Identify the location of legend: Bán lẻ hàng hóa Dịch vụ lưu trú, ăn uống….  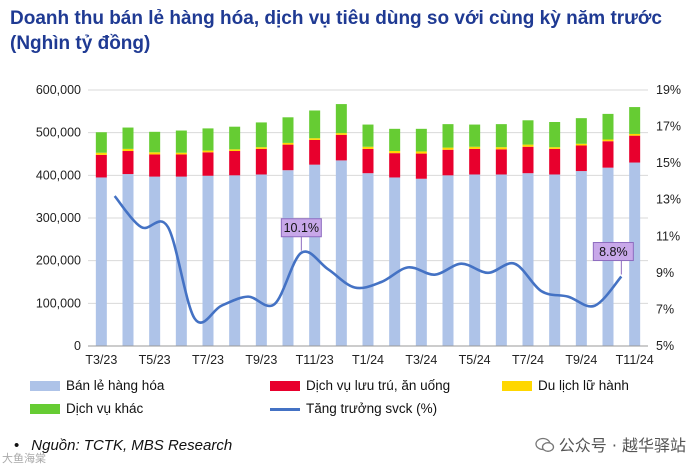
(350, 397).